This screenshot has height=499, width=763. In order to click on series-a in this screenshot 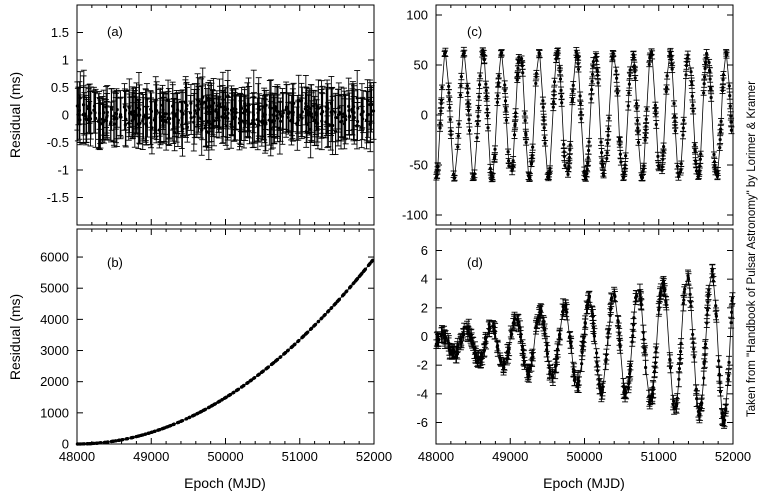, I will do `click(225, 114)`.